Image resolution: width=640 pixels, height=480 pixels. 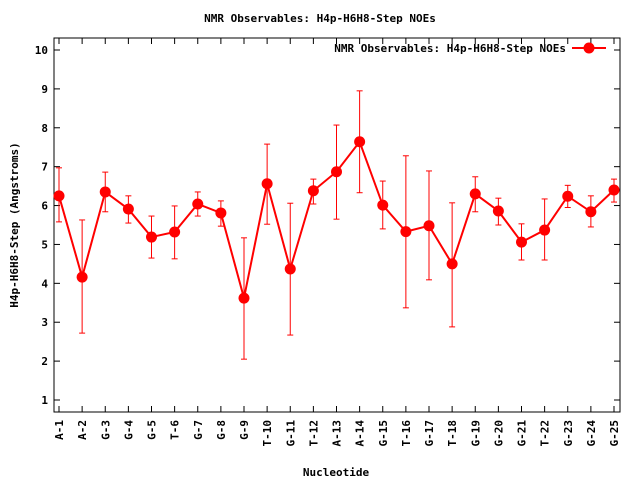 I want to click on y-tick-label: 5, so click(x=44, y=244).